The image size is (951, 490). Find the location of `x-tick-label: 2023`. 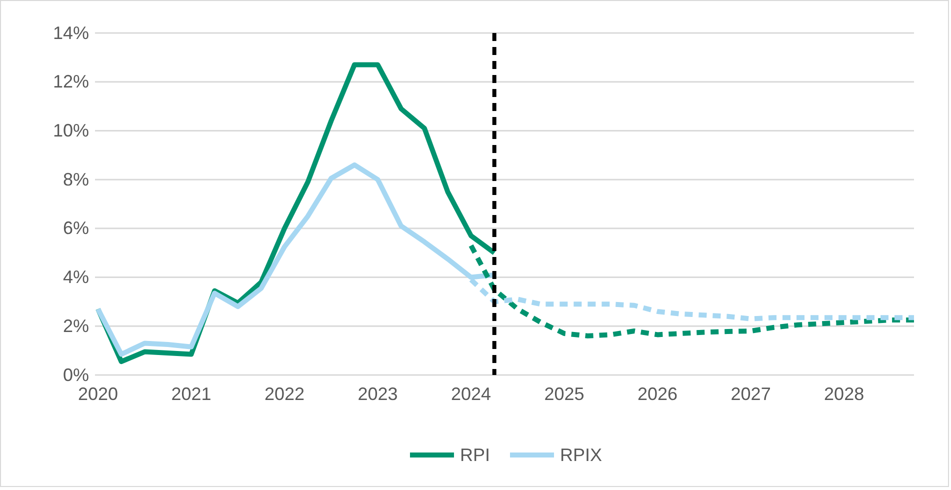

x-tick-label: 2023 is located at coordinates (378, 394).